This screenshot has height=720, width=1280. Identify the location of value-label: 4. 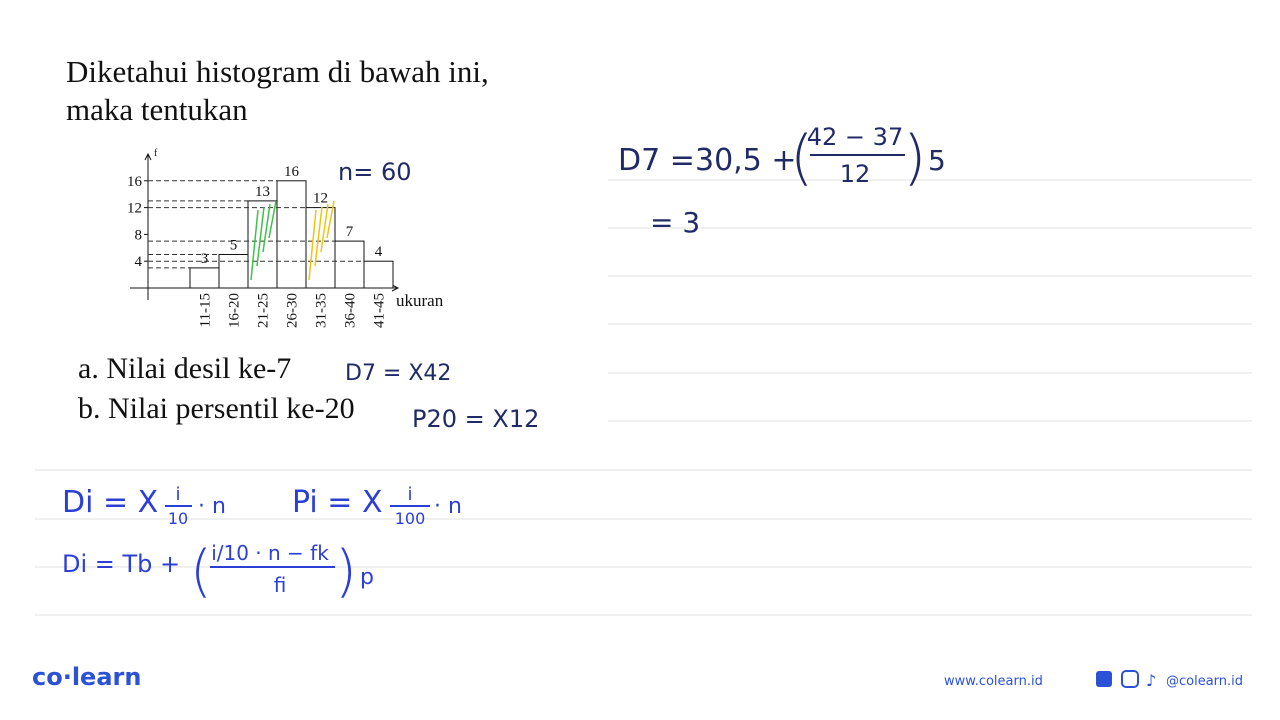
(379, 252).